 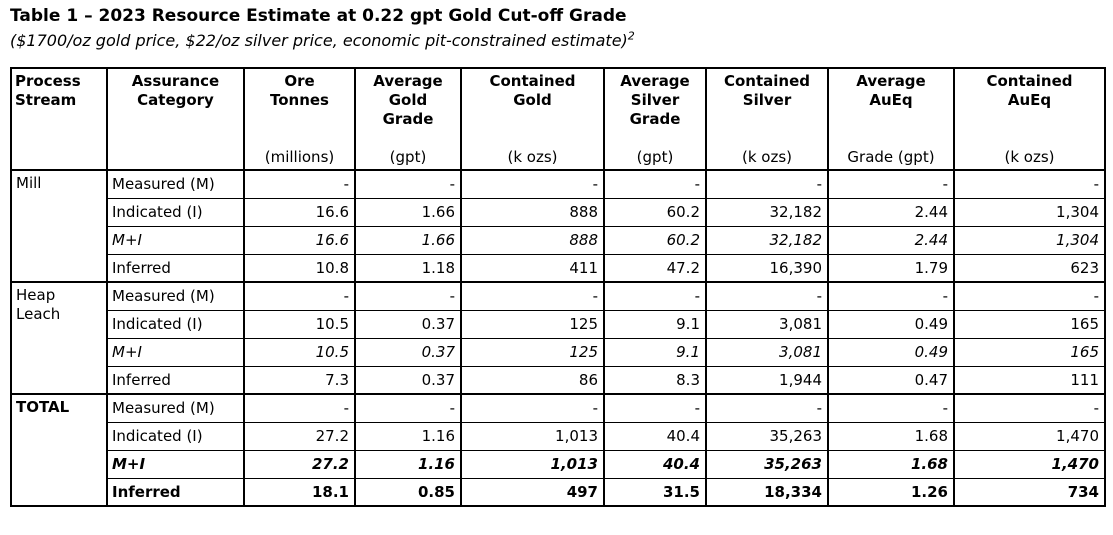 I want to click on value-cell: 411, so click(x=532, y=268).